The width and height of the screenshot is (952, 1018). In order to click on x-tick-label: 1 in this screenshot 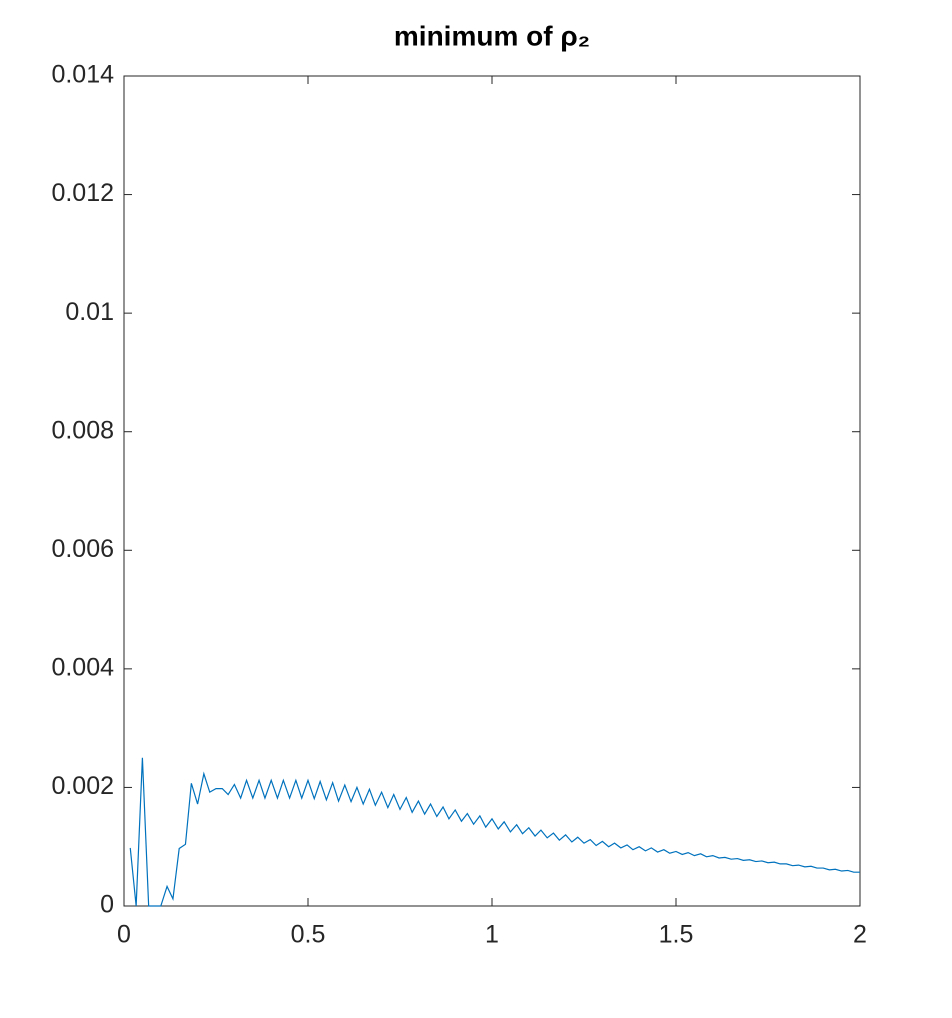, I will do `click(492, 935)`.